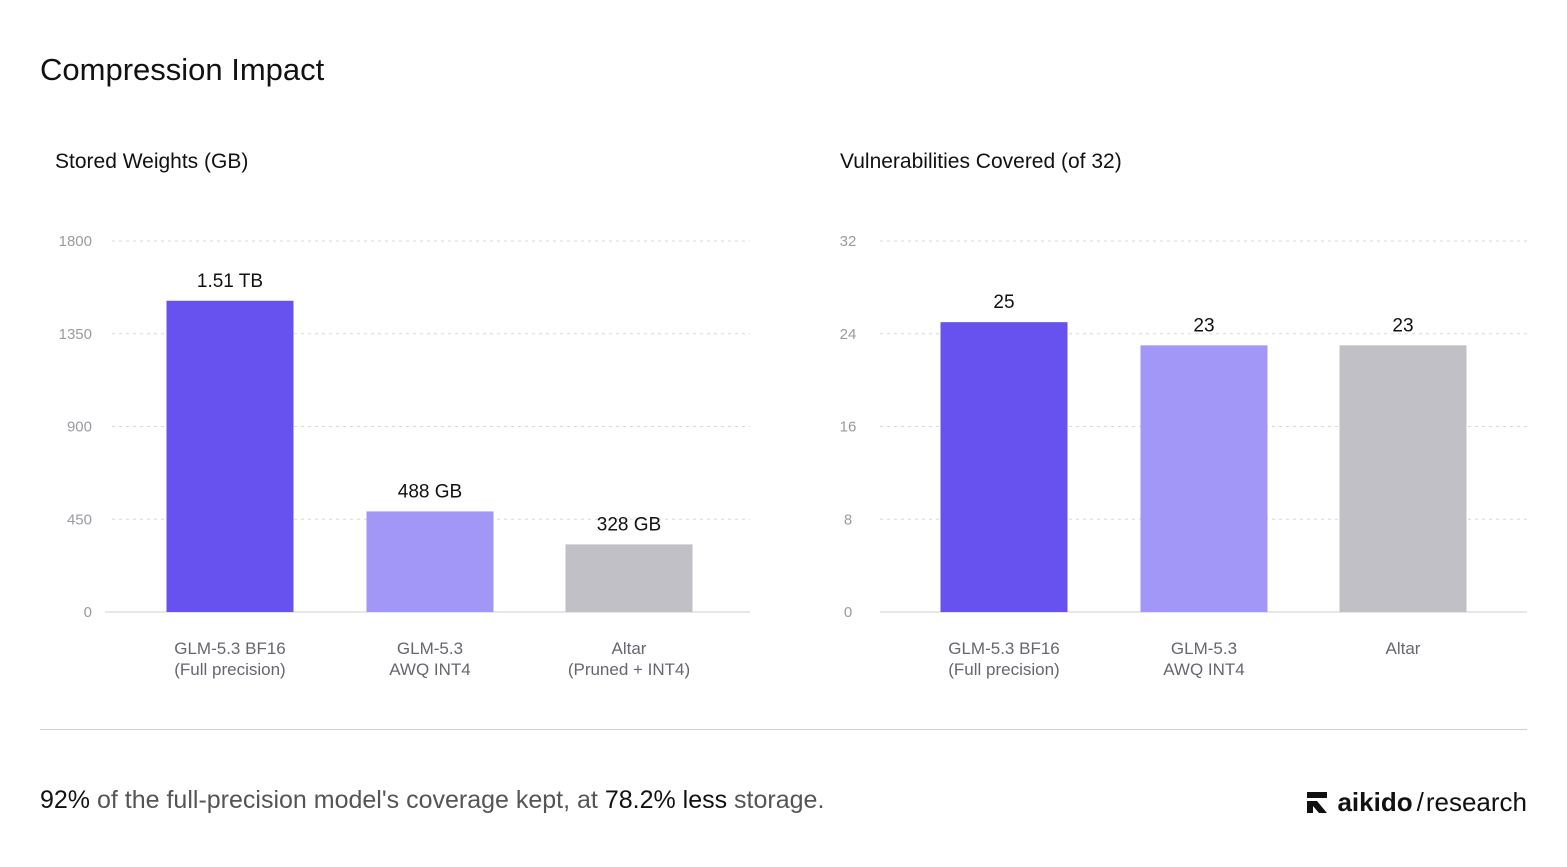 The width and height of the screenshot is (1567, 867). What do you see at coordinates (629, 669) in the screenshot?
I see `category-label: (Pruned + INT4)` at bounding box center [629, 669].